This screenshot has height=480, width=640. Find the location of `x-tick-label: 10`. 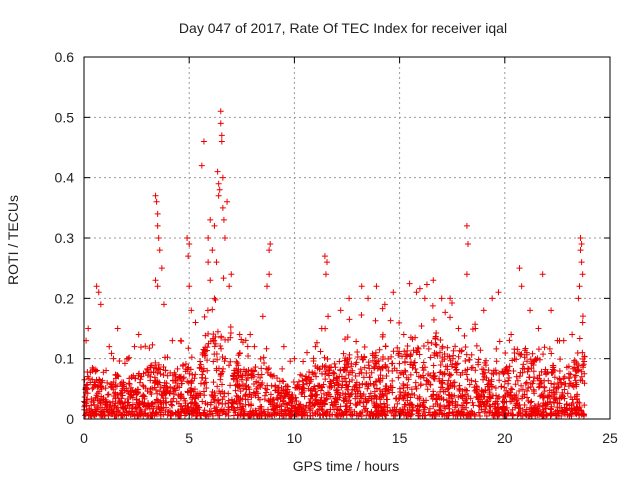

x-tick-label: 10 is located at coordinates (295, 438).